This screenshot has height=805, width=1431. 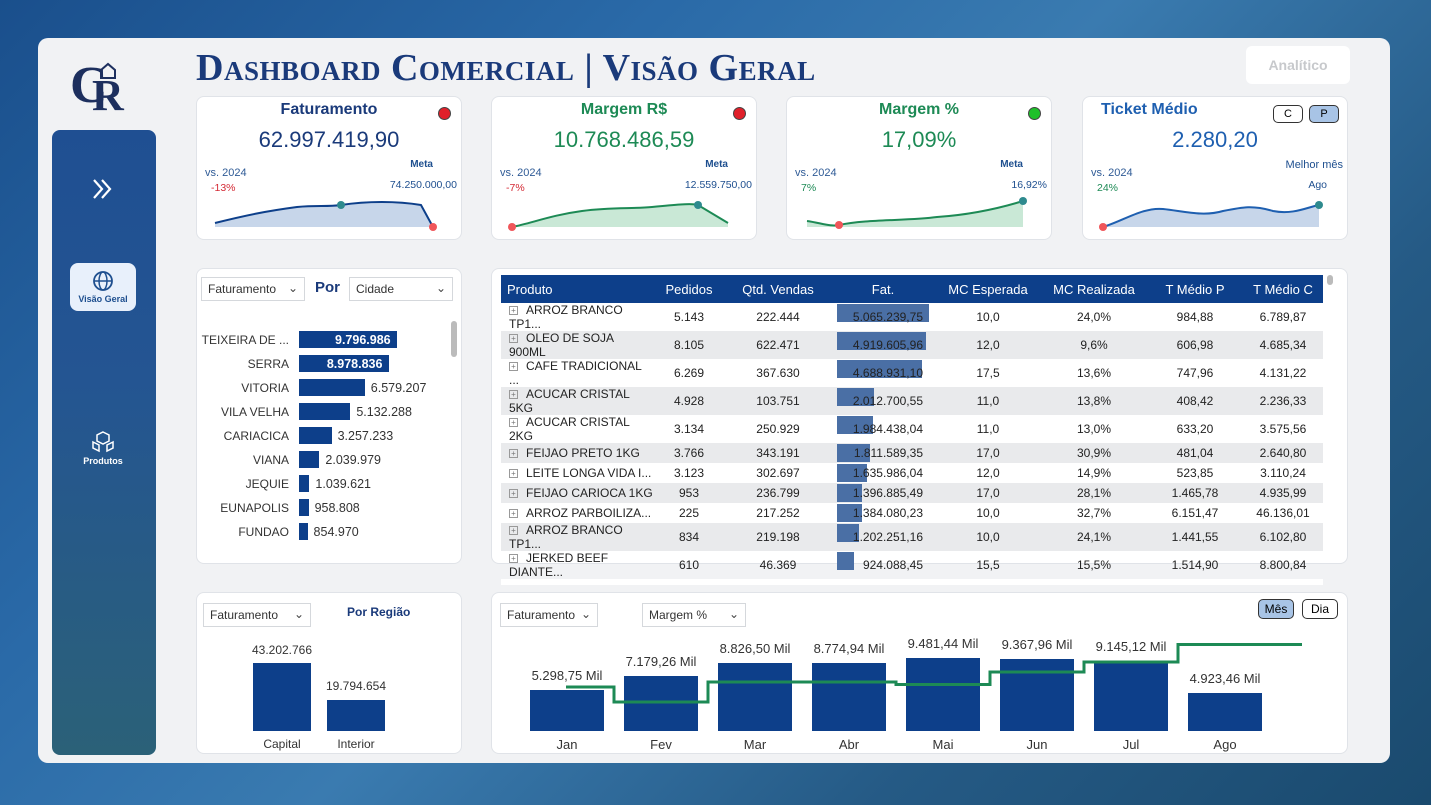 What do you see at coordinates (1195, 373) in the screenshot?
I see `cell-value: 747,96` at bounding box center [1195, 373].